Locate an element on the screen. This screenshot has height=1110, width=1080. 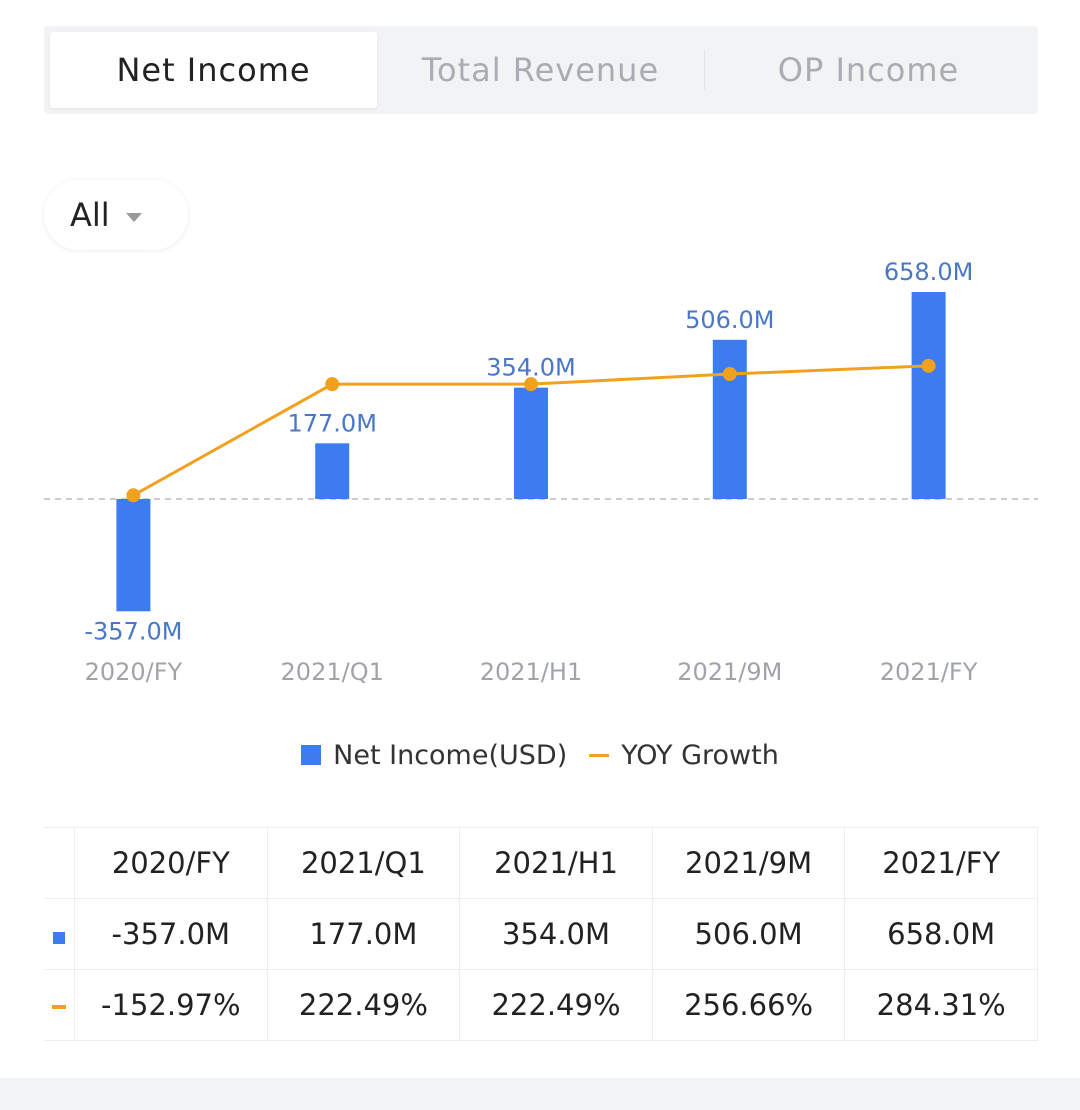
bar-series-marker-icon is located at coordinates (59, 938).